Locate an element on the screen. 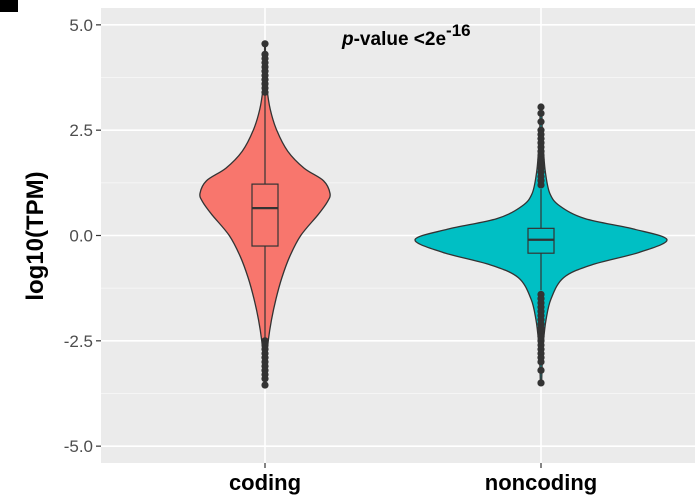  y-axis-ticks: 5.0 2.5 0.0 -2.5 -5.0 is located at coordinates (82, 236).